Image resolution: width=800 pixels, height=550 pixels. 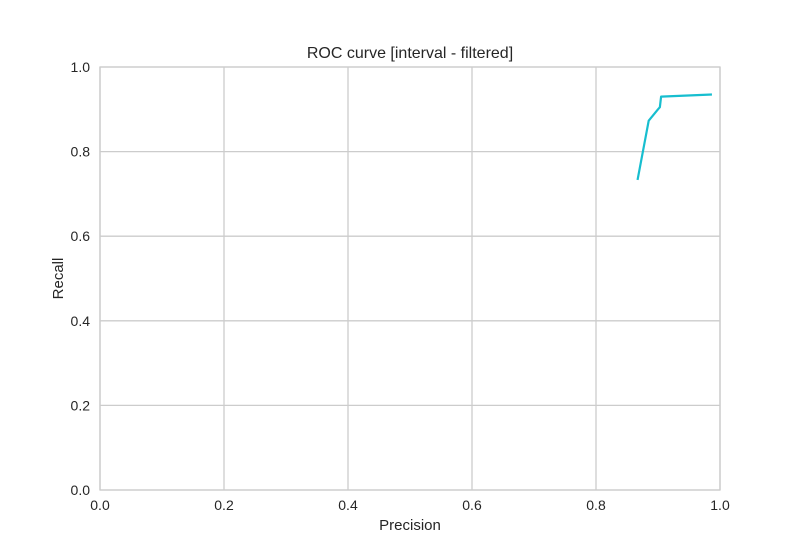 What do you see at coordinates (348, 505) in the screenshot?
I see `x-tick-label: 0.4` at bounding box center [348, 505].